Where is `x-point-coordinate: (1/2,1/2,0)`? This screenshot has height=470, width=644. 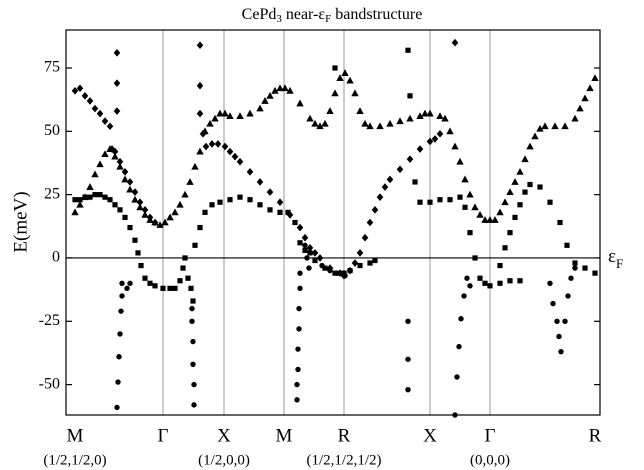 x-point-coordinate: (1/2,1/2,0) is located at coordinates (74, 460).